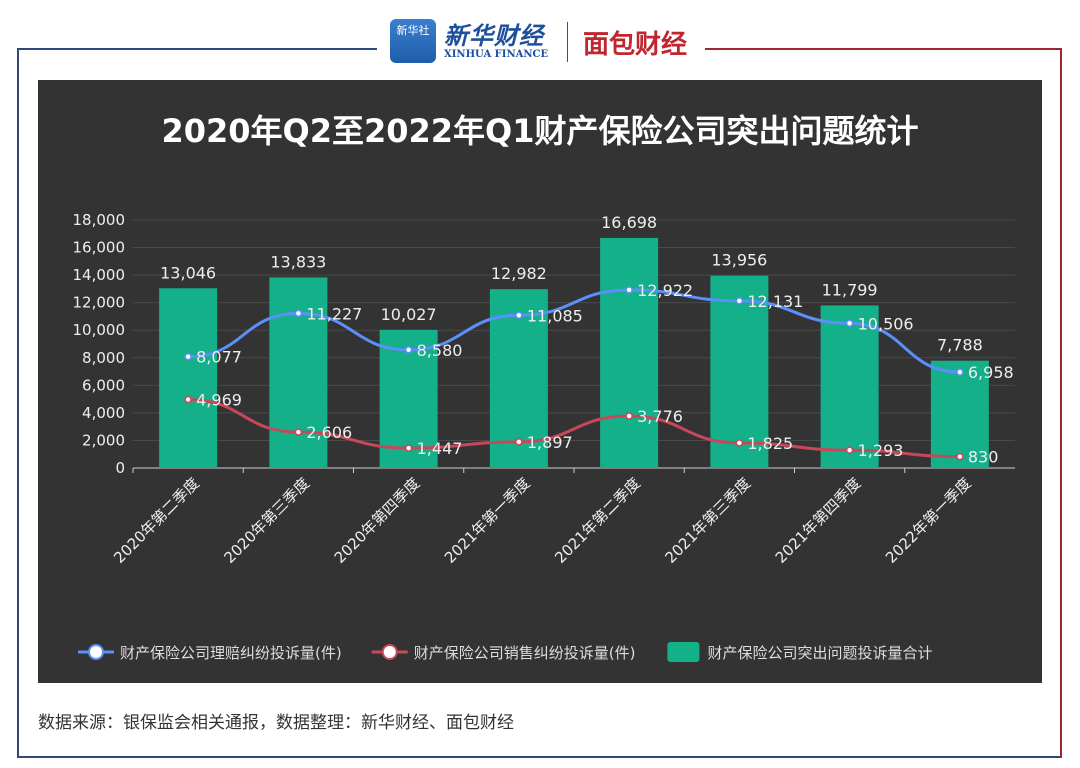 This screenshot has width=1080, height=768. What do you see at coordinates (440, 448) in the screenshot?
I see `line-data-label: 1,447` at bounding box center [440, 448].